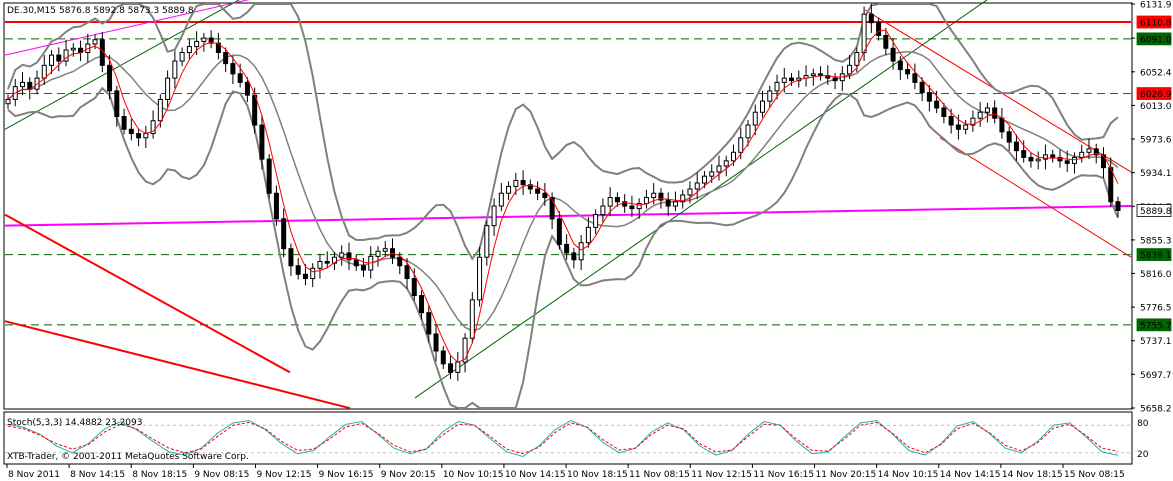 The height and width of the screenshot is (481, 1173). I want to click on green-trend-left, so click(122, 65).